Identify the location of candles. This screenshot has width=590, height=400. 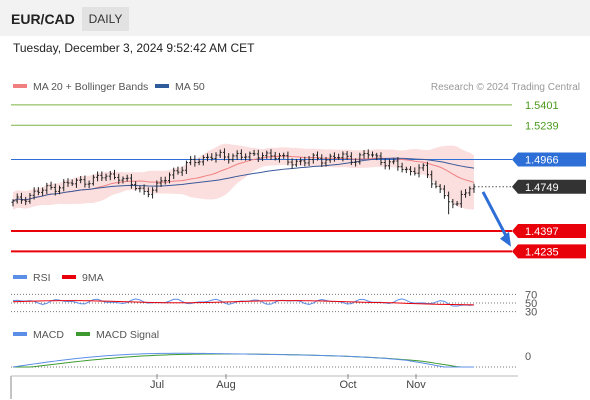
(243, 181).